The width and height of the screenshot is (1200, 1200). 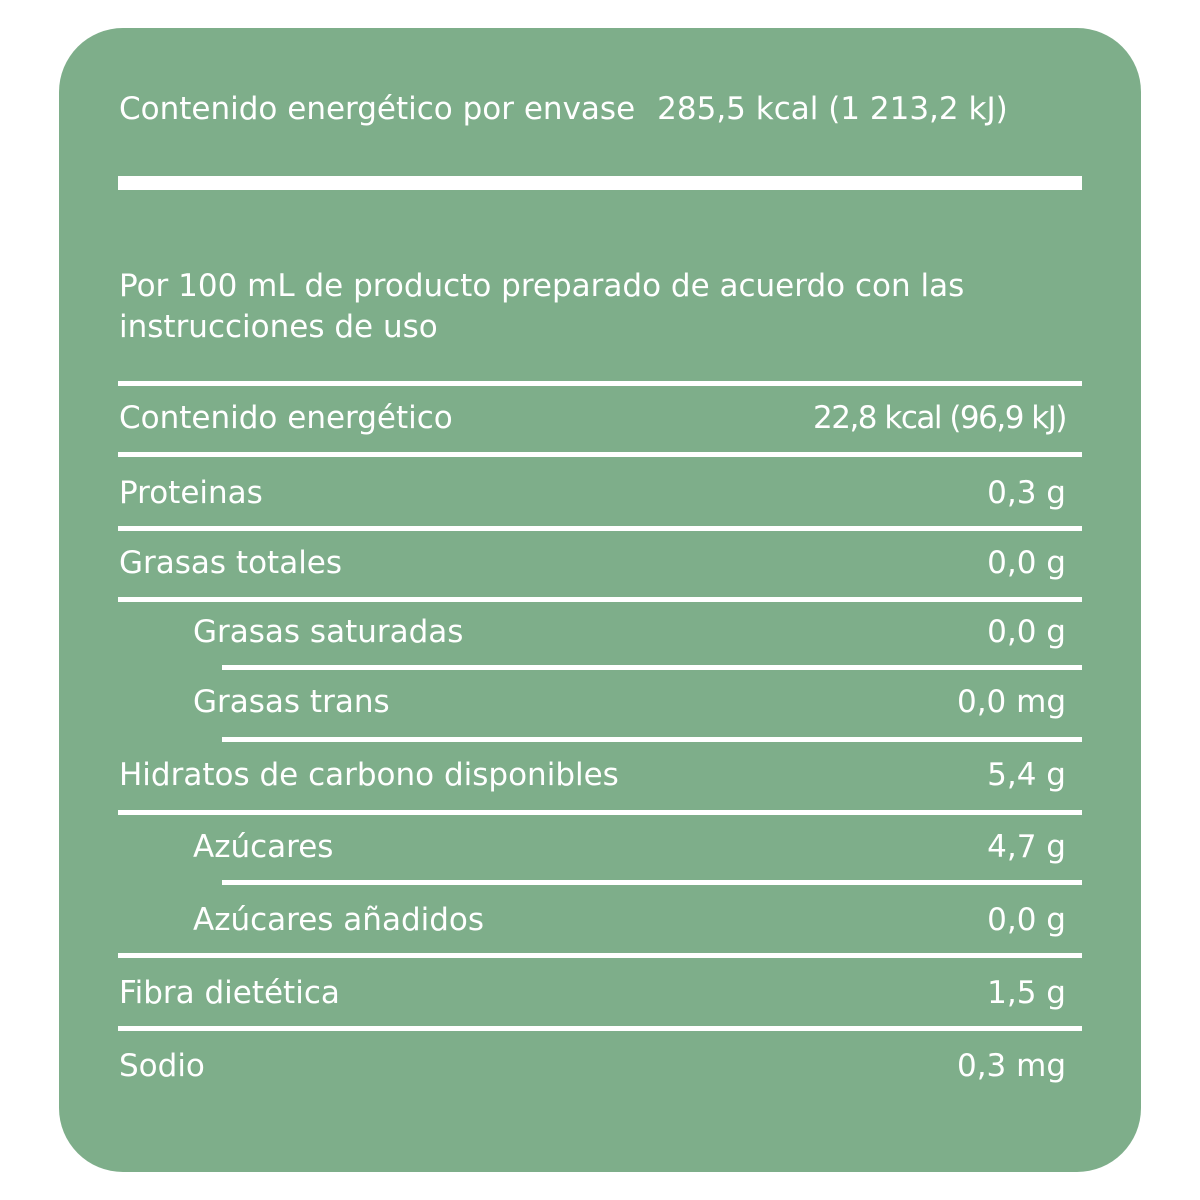 What do you see at coordinates (369, 775) in the screenshot?
I see `row-label-carbohydrates: Hidratos de carbono disponibles` at bounding box center [369, 775].